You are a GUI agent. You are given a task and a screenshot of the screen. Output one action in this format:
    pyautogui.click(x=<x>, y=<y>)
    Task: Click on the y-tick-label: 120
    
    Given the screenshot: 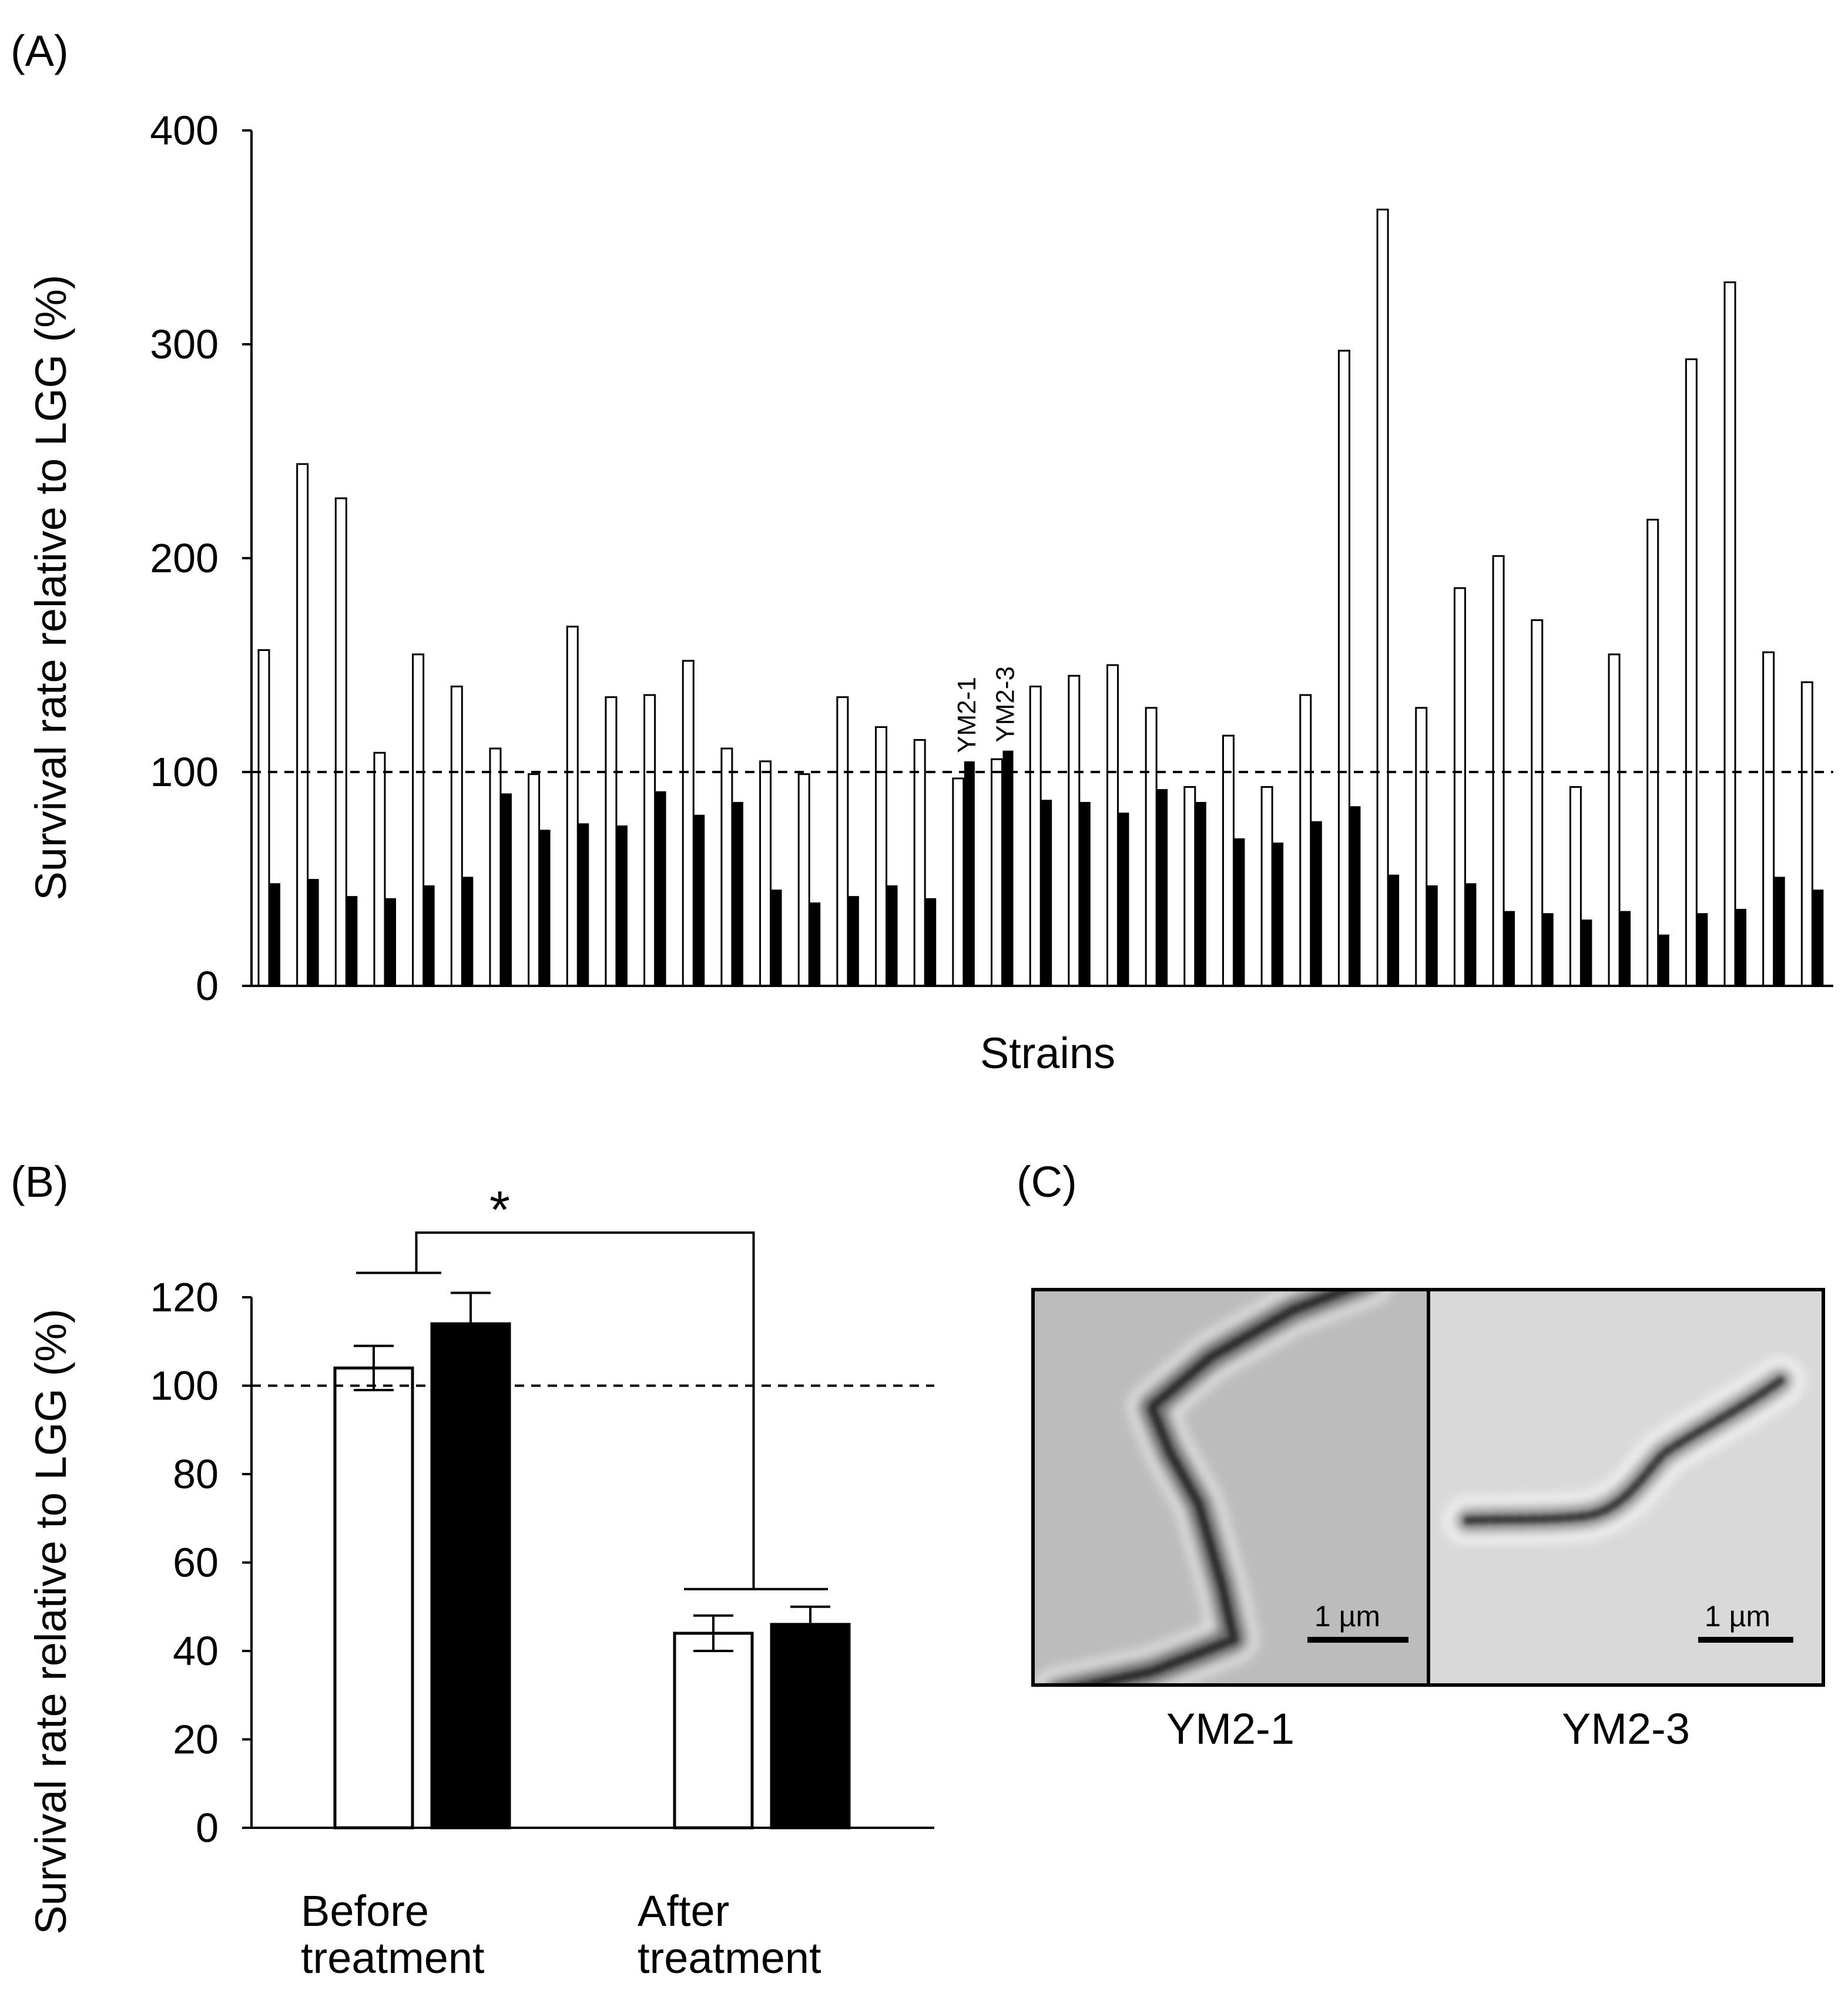 What is the action you would take?
    pyautogui.click(x=184, y=1297)
    